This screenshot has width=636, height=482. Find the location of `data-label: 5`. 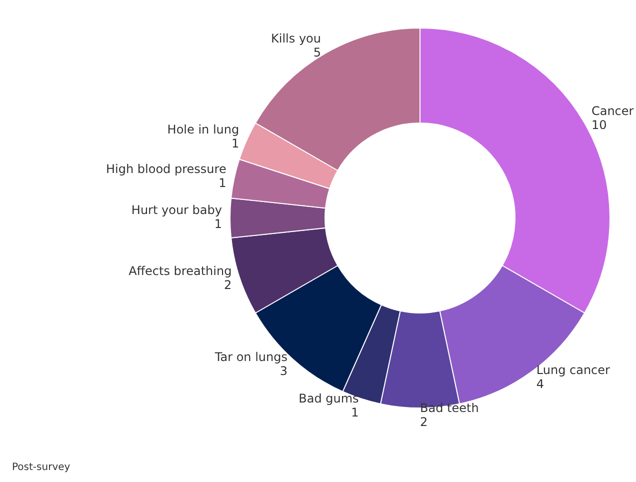

data-label: 5 is located at coordinates (317, 53).